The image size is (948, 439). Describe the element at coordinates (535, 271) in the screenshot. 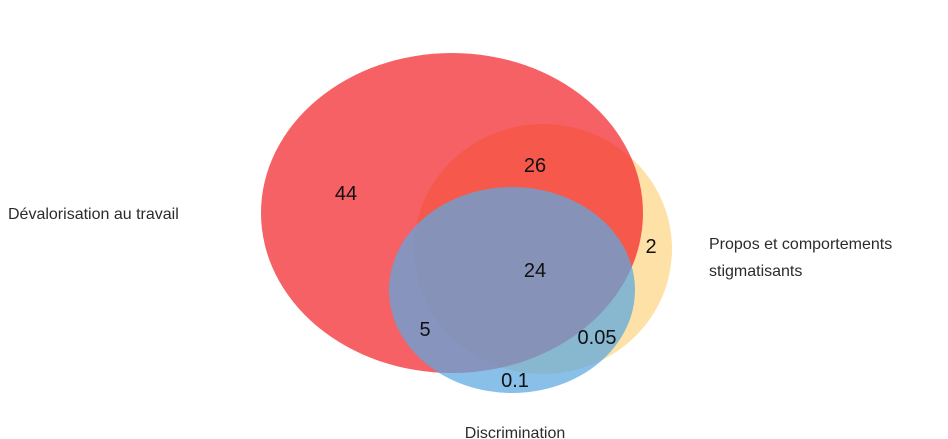

I see `region-value-all-three: 24` at that location.